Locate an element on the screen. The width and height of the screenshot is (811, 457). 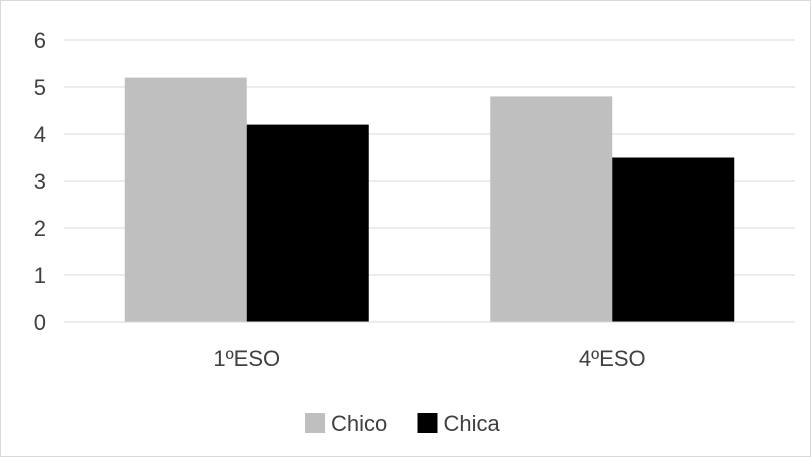
y-tick-label: 0 is located at coordinates (40, 322).